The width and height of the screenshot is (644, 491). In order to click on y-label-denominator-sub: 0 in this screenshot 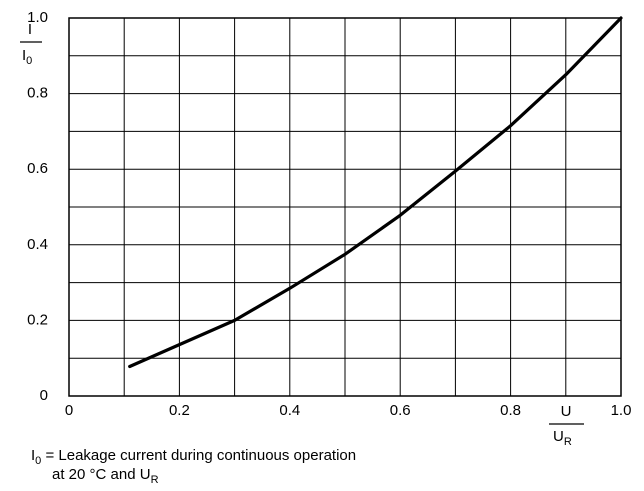, I will do `click(29, 61)`.